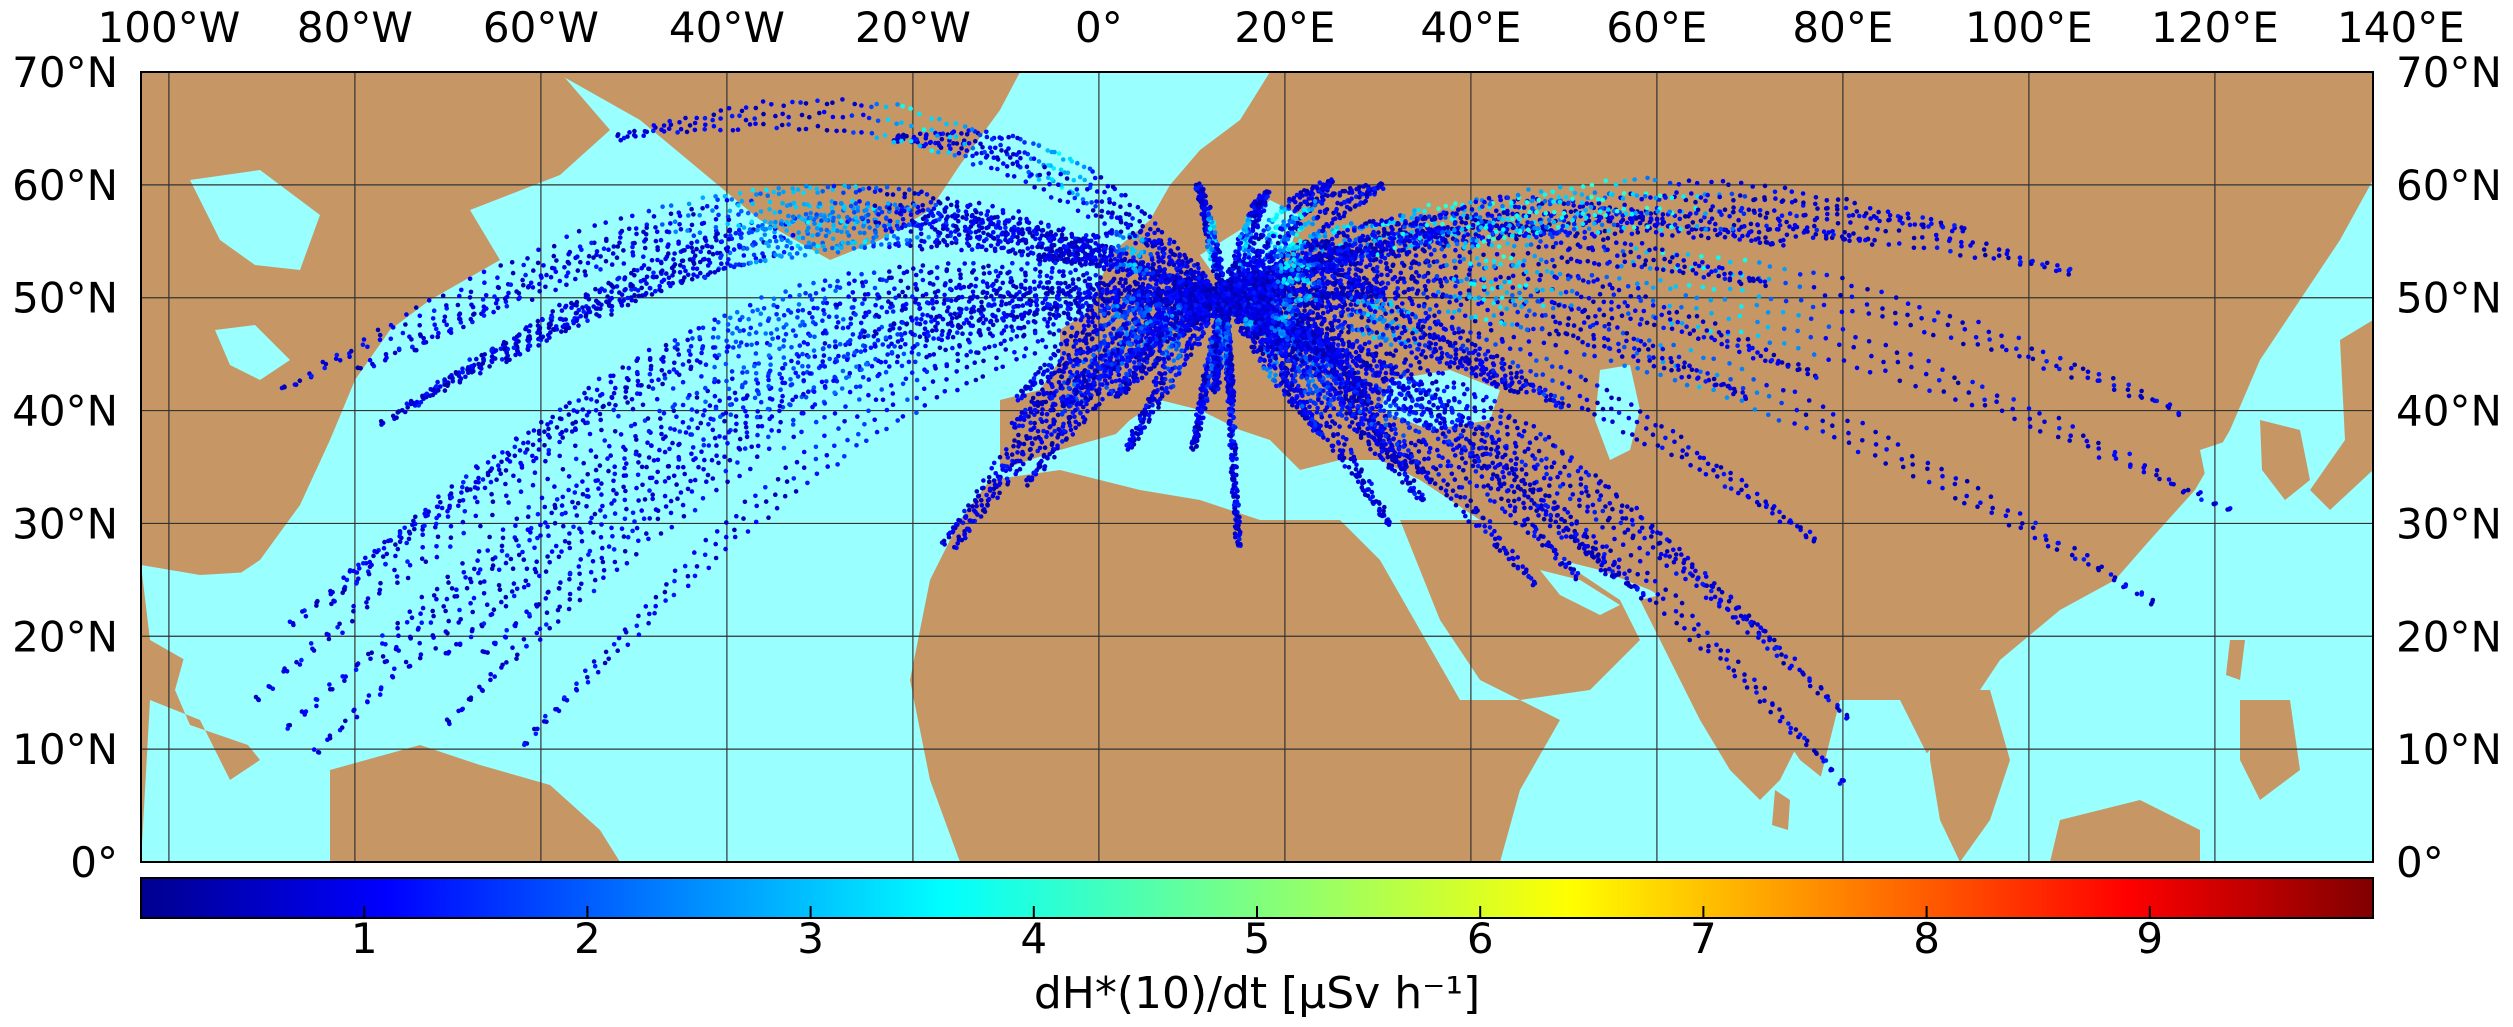  What do you see at coordinates (1520, 610) in the screenshot?
I see `arabian-peninsula` at bounding box center [1520, 610].